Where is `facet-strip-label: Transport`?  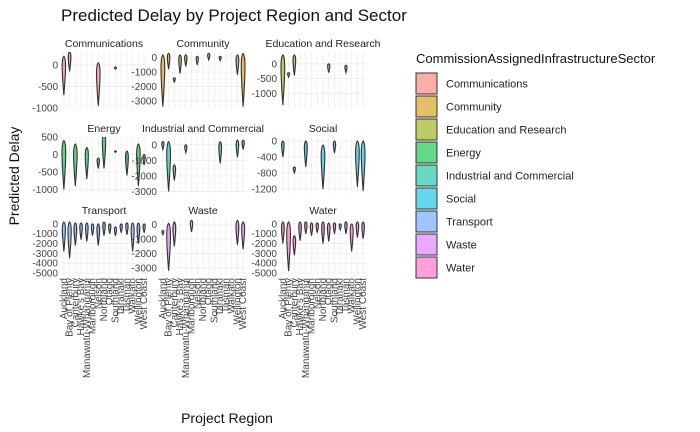 facet-strip-label: Transport is located at coordinates (104, 211).